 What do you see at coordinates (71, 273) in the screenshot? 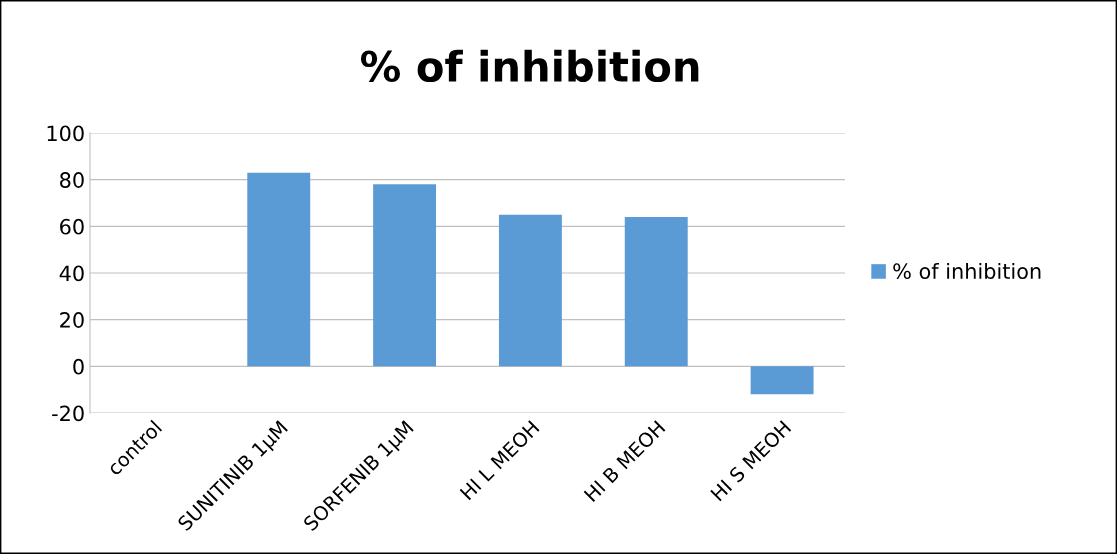
I see `y-tick-label: 40` at bounding box center [71, 273].